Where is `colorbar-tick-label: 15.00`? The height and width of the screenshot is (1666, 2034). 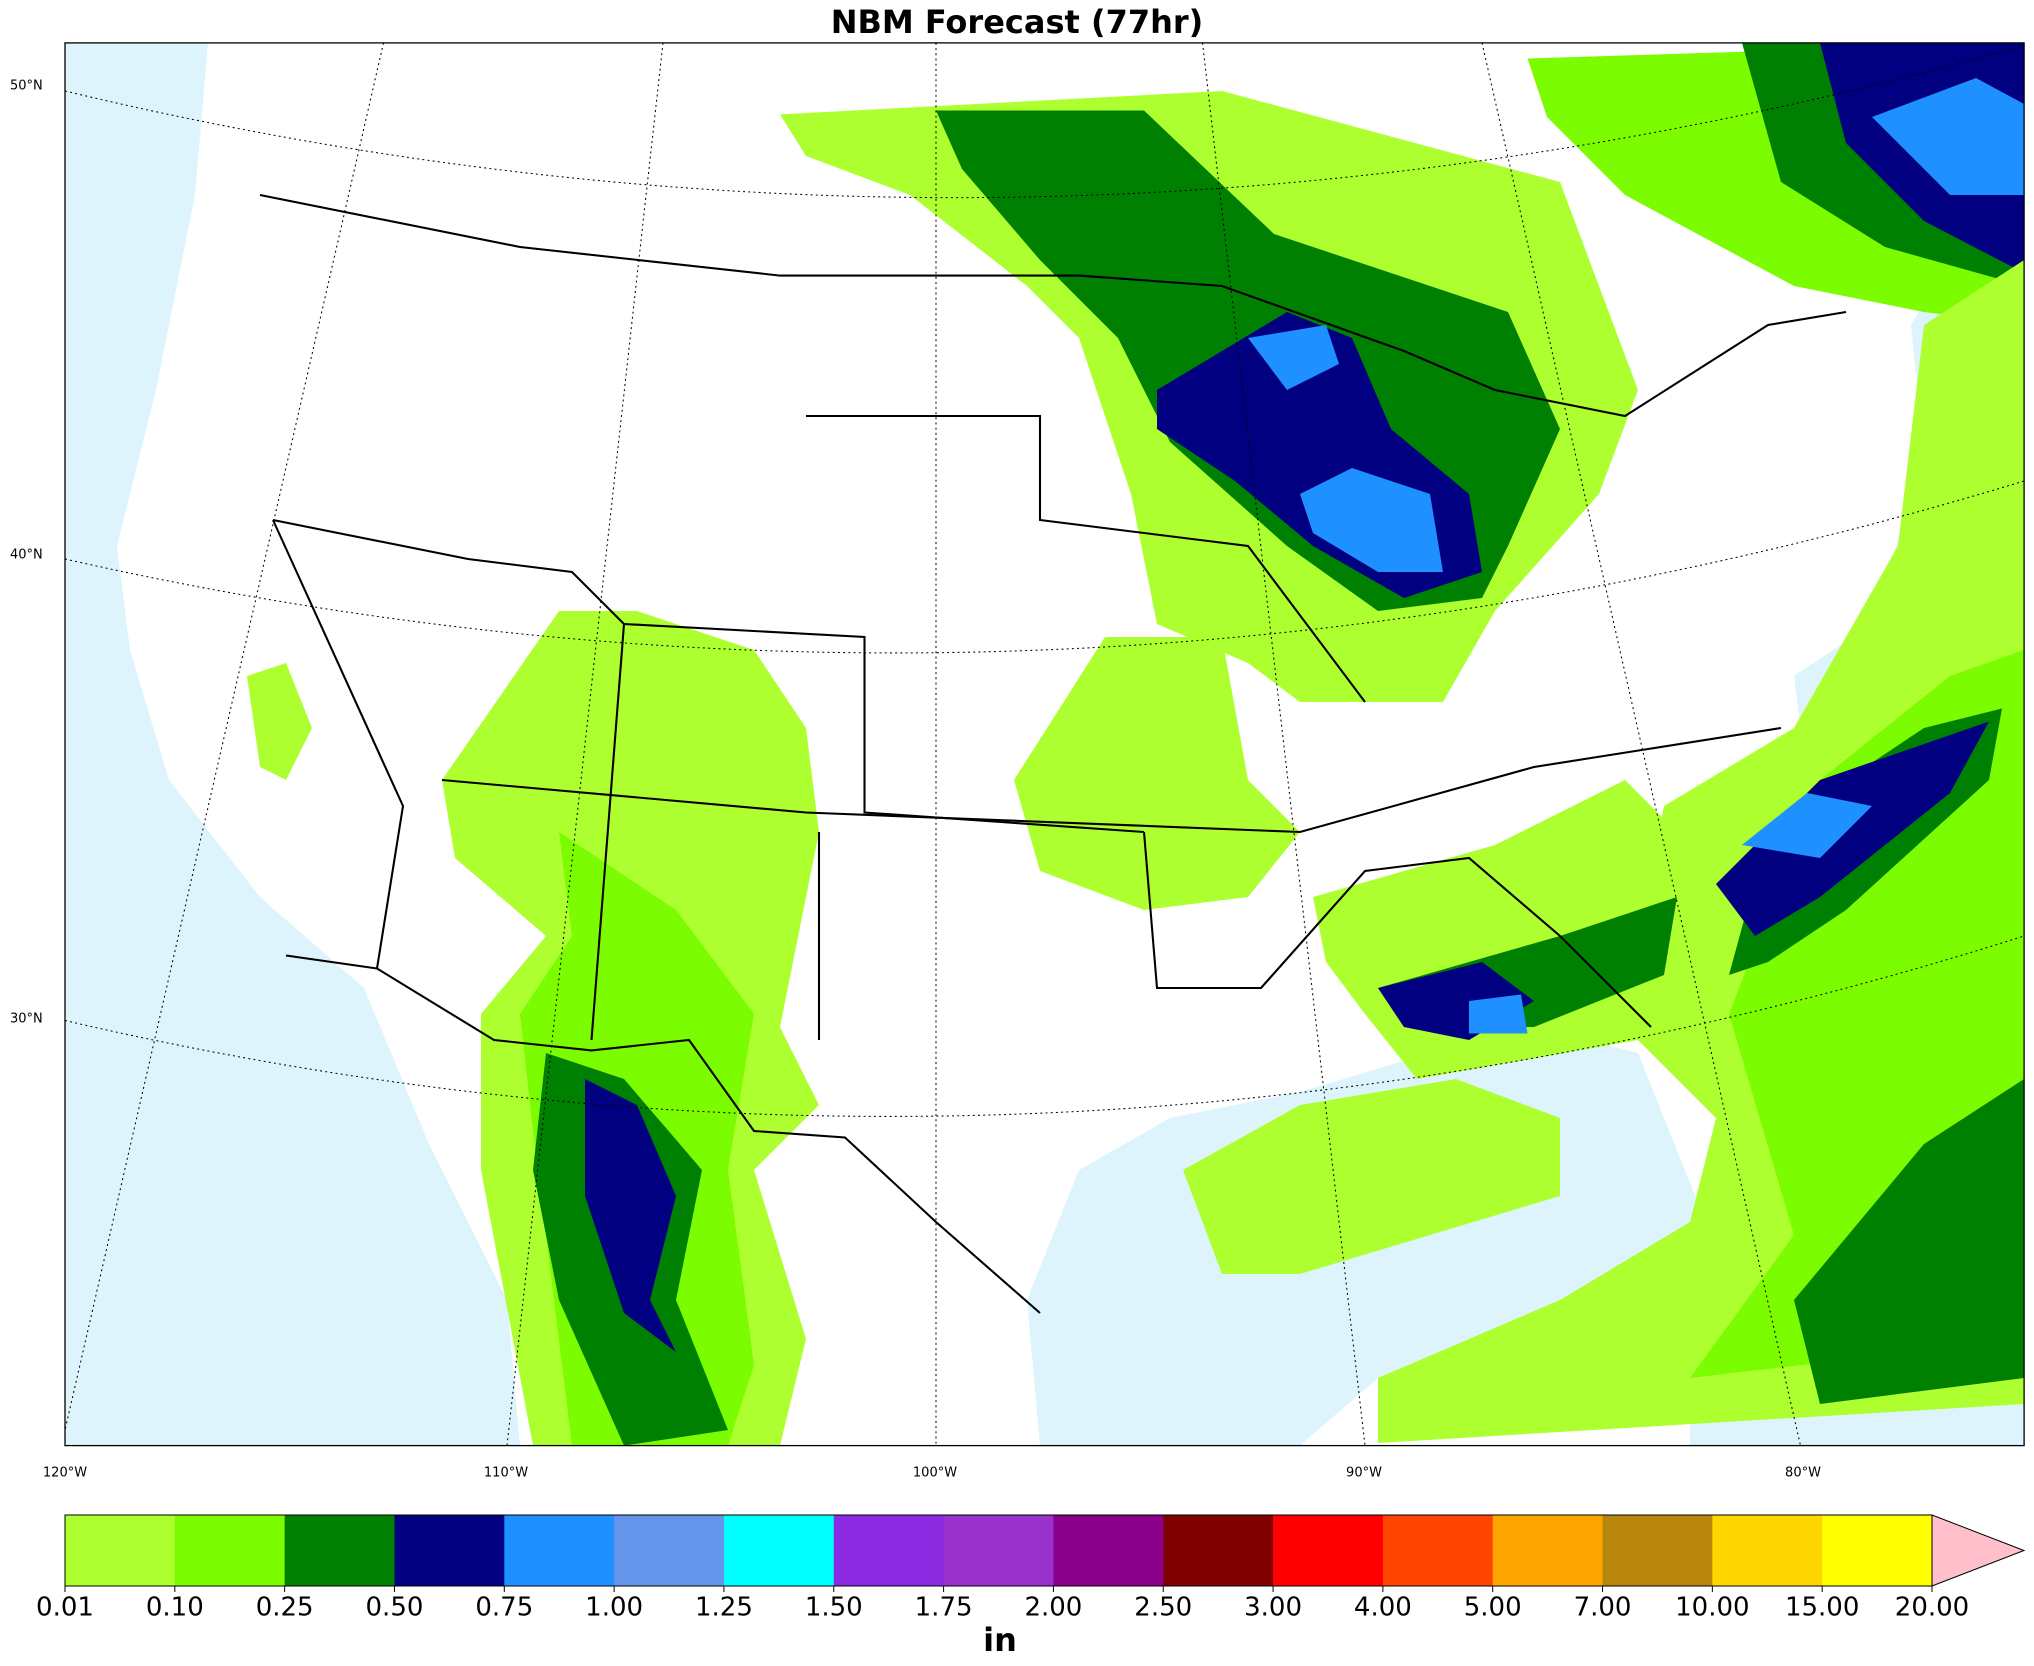 colorbar-tick-label: 15.00 is located at coordinates (1822, 1608).